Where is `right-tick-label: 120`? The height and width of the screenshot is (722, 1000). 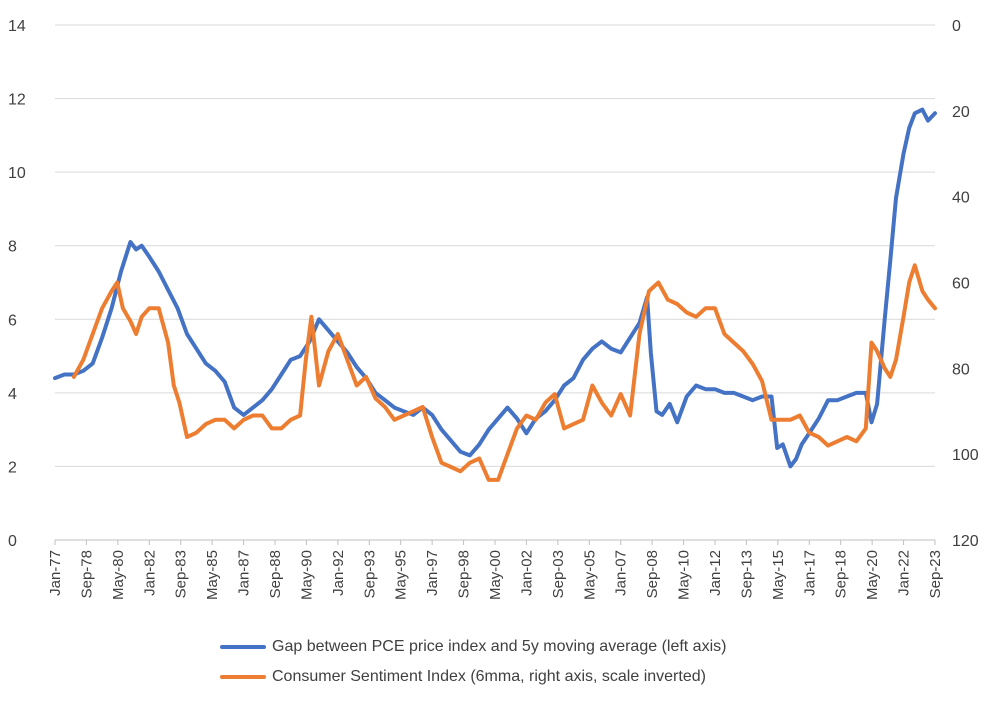 right-tick-label: 120 is located at coordinates (965, 541).